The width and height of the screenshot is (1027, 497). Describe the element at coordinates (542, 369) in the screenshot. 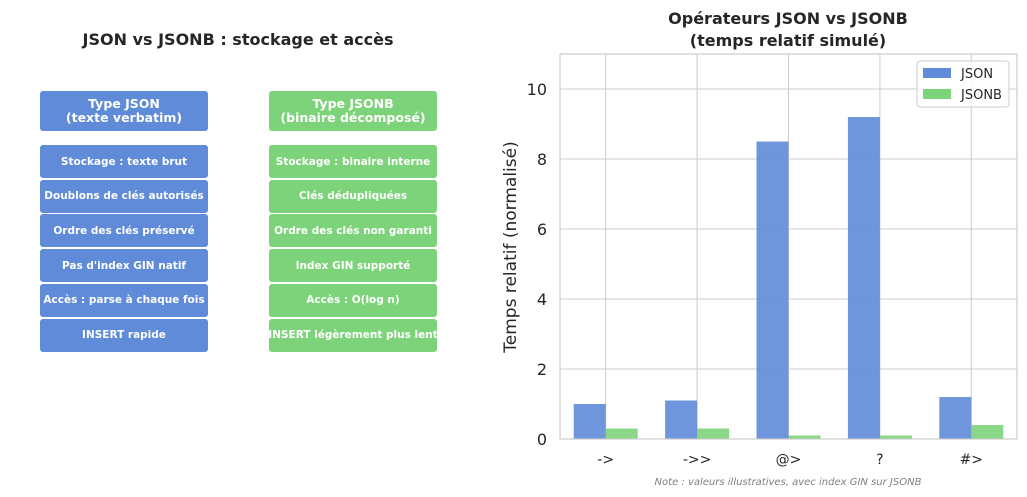

I see `y-tick-label: 2` at that location.